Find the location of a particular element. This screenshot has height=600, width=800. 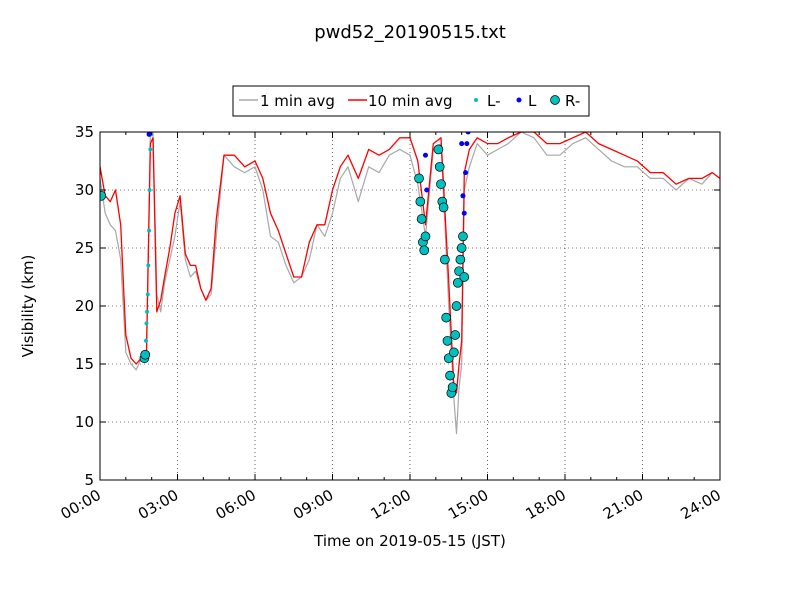

series-l is located at coordinates (308, 174).